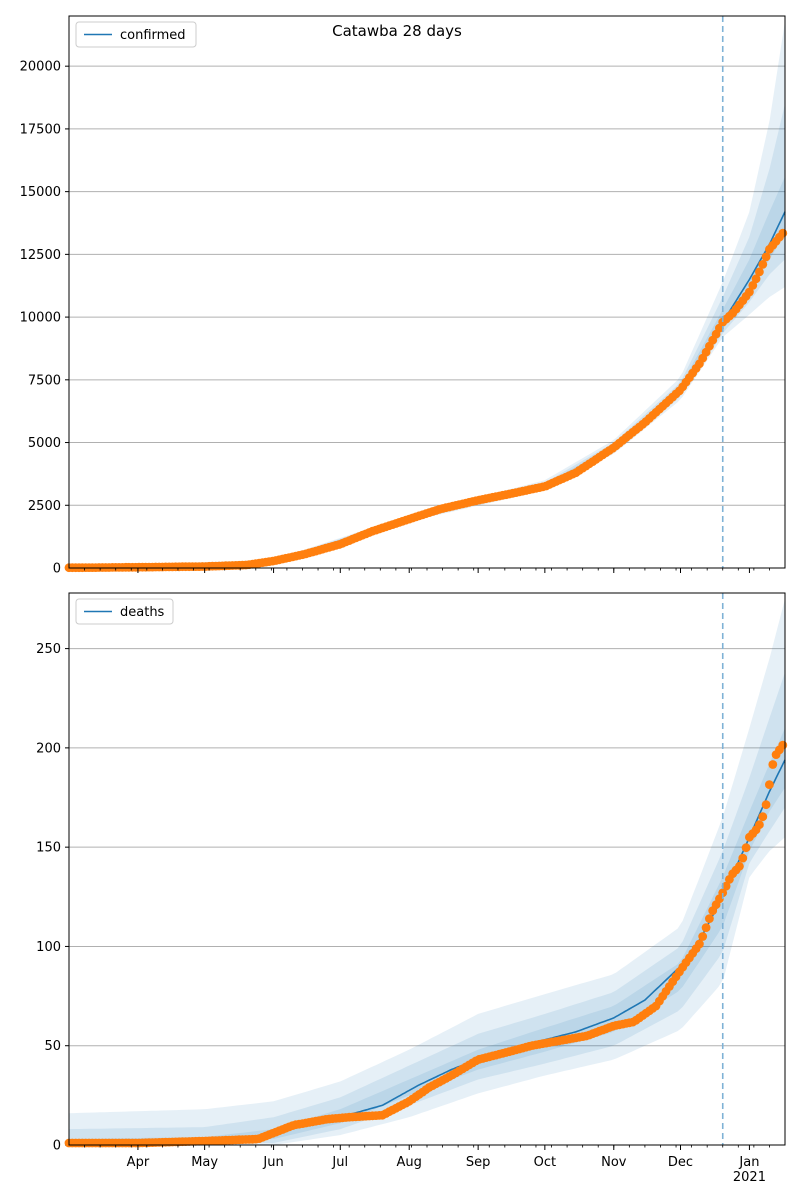  What do you see at coordinates (153, 35) in the screenshot?
I see `confirmed-legend-label: confirmed` at bounding box center [153, 35].